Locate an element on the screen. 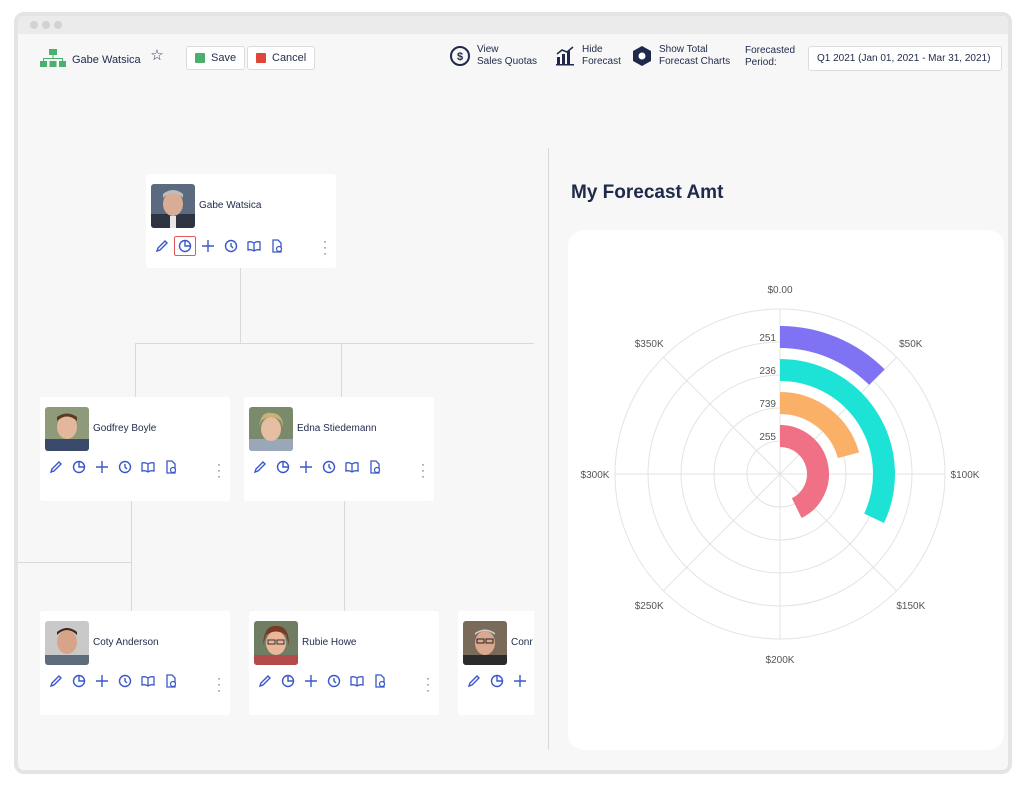 Image resolution: width=1024 pixels, height=786 pixels. cancel-button: Cancel is located at coordinates (281, 58).